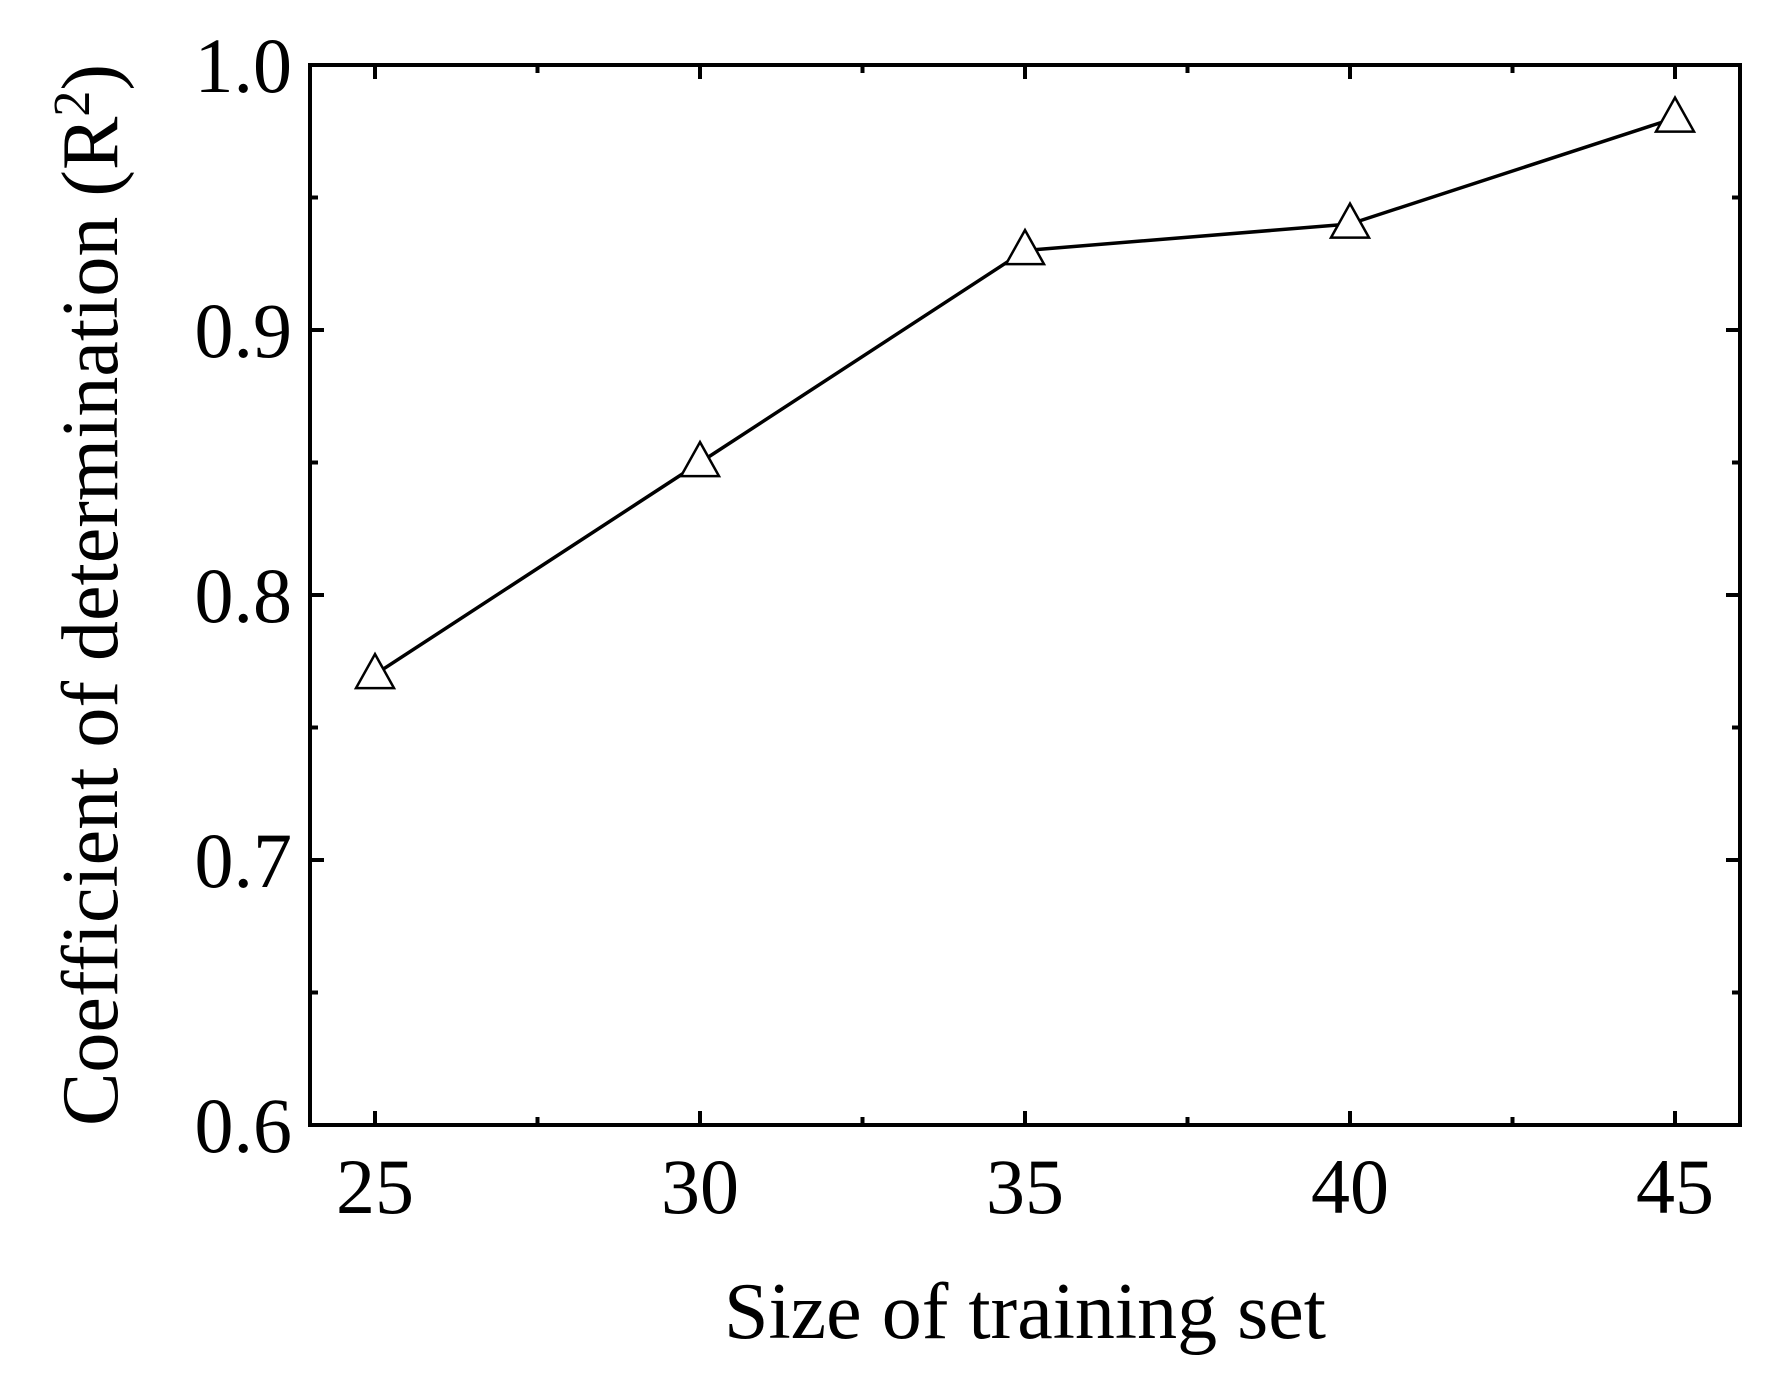 This screenshot has height=1385, width=1769. I want to click on y-axis-title-close: ), so click(91, 77).